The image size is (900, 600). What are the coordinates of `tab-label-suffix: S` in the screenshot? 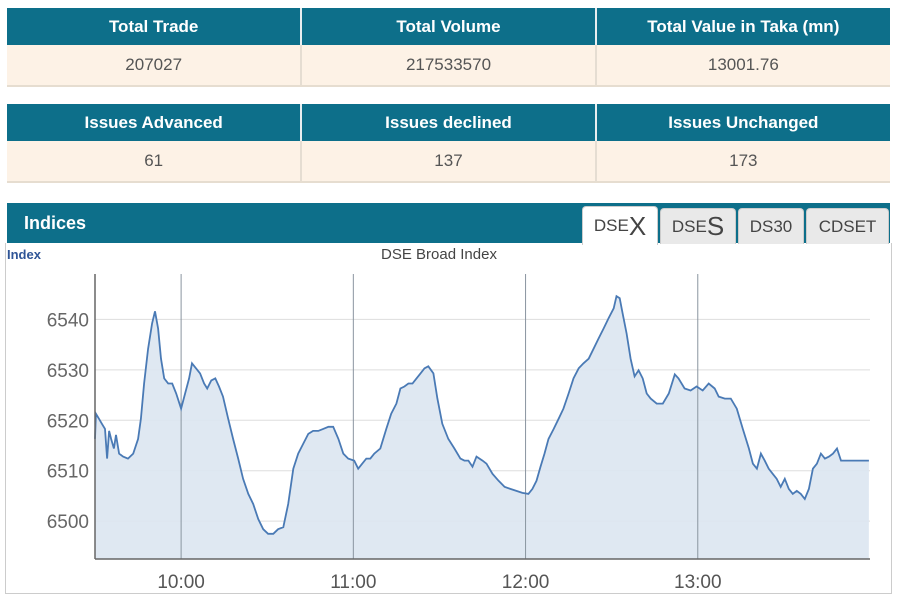 It's located at (715, 226).